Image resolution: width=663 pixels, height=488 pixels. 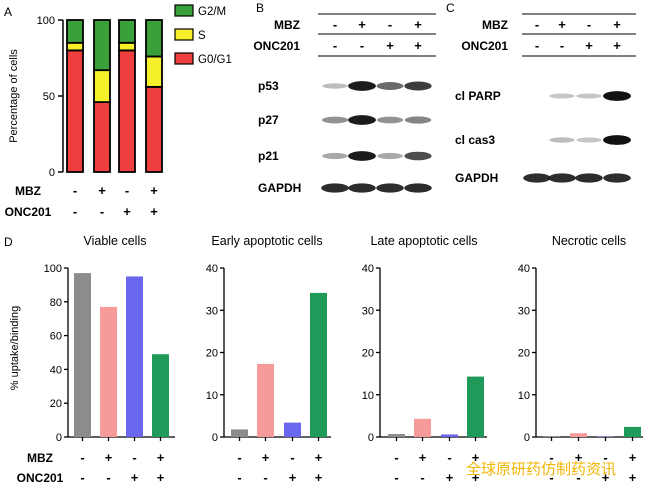 What do you see at coordinates (56, 303) in the screenshot?
I see `y-tick-label: 80` at bounding box center [56, 303].